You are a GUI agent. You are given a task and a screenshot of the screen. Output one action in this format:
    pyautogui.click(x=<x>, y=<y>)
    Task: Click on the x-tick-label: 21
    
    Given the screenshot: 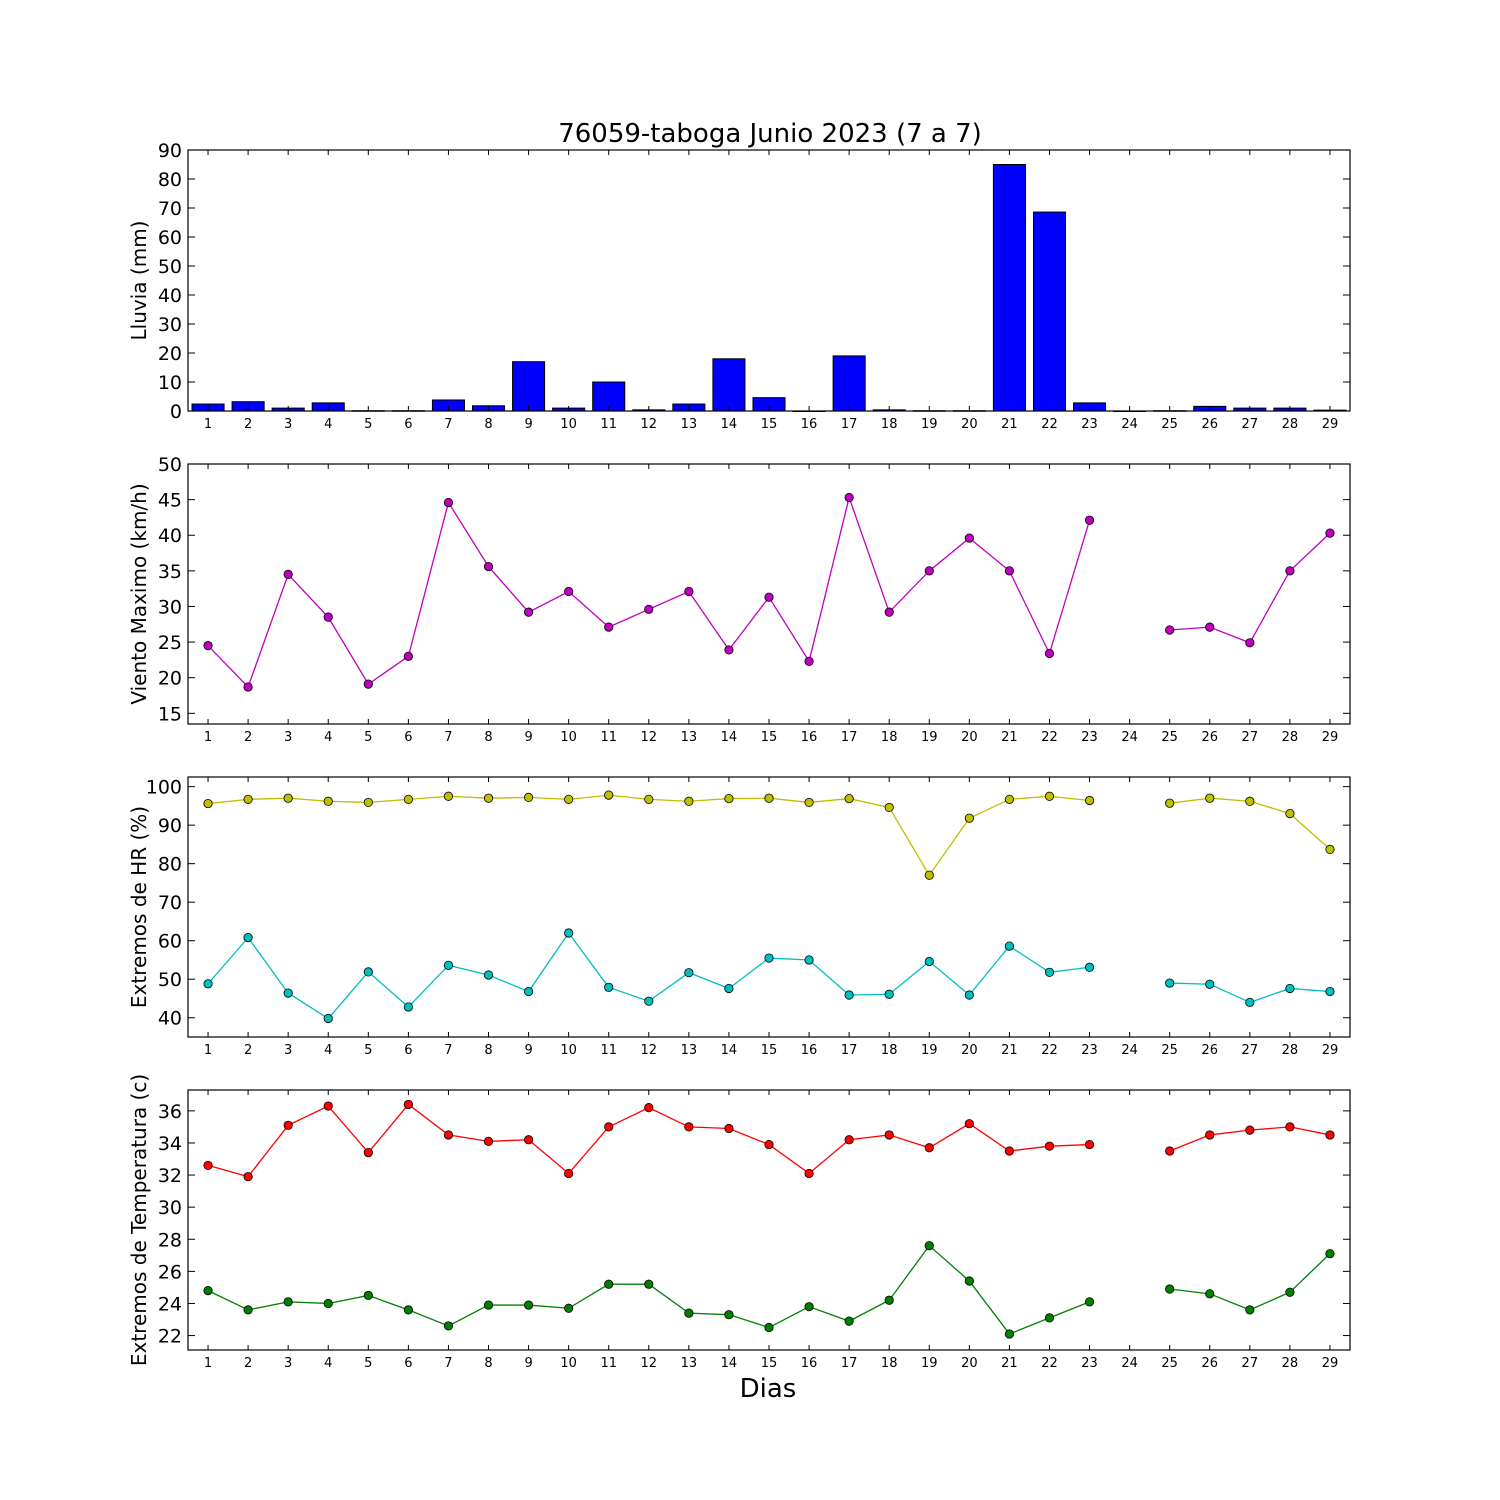 What is the action you would take?
    pyautogui.click(x=1009, y=737)
    